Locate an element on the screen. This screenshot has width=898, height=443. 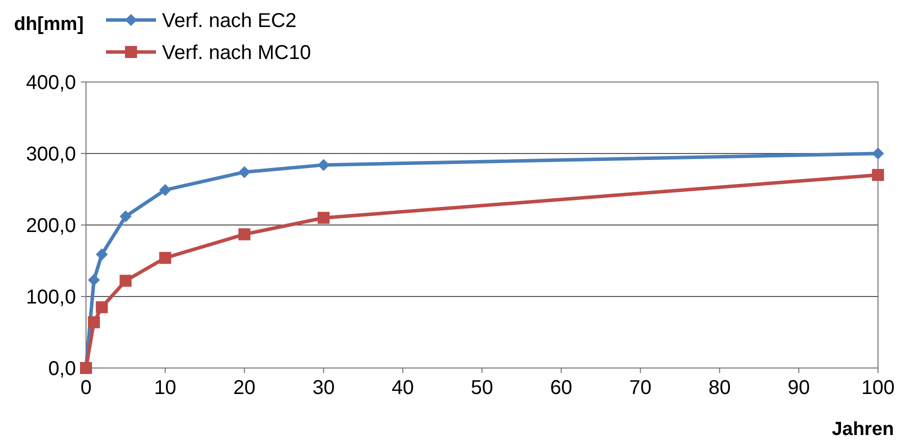
x-axis-title: Jahren is located at coordinates (863, 429).